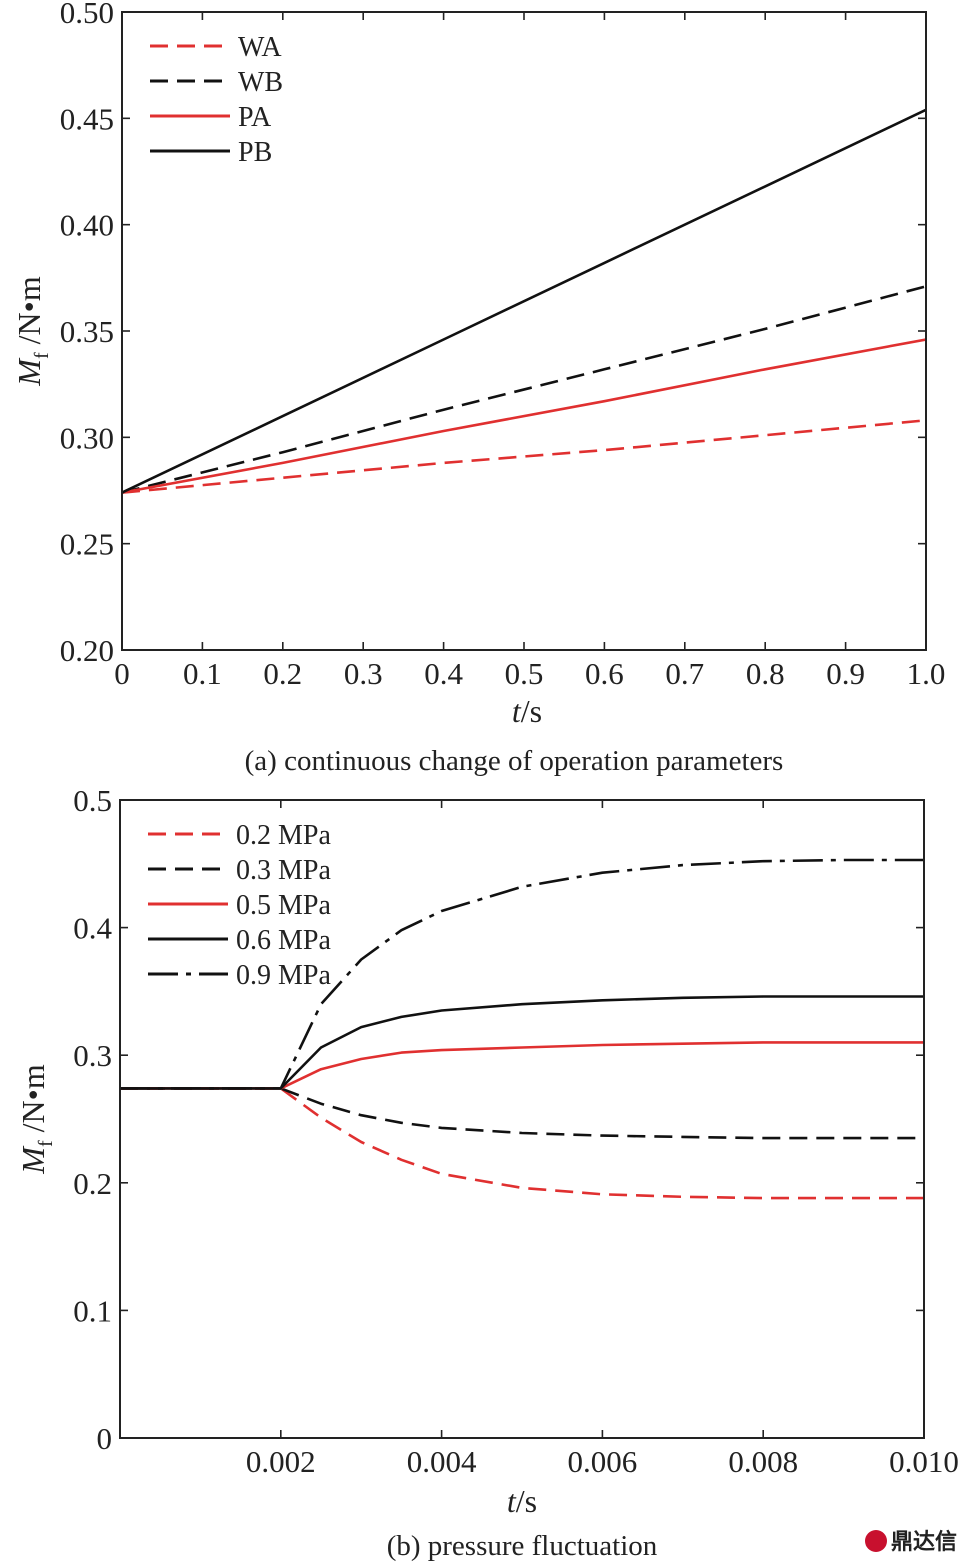  What do you see at coordinates (260, 47) in the screenshot?
I see `legend-label: WA` at bounding box center [260, 47].